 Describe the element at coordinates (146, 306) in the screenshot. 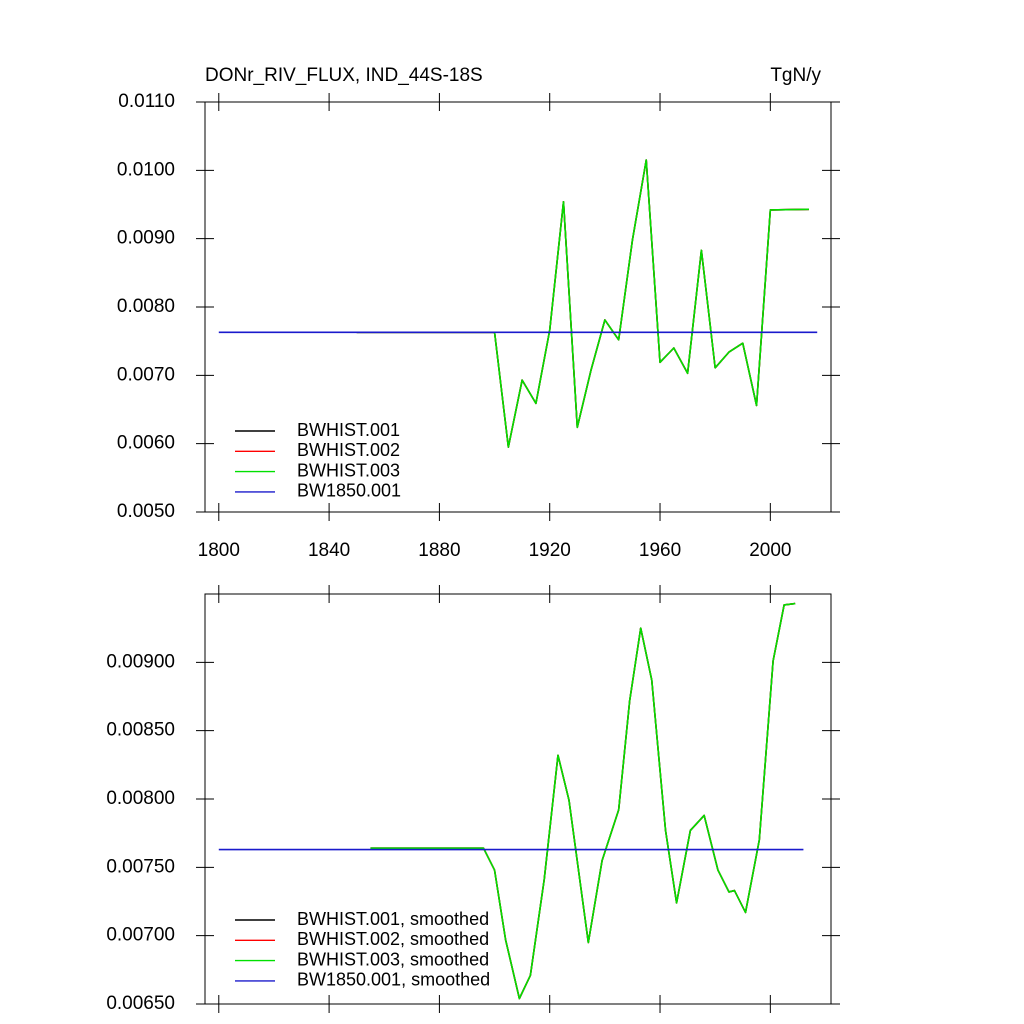

I see `y-tick-label: 0.0080` at that location.